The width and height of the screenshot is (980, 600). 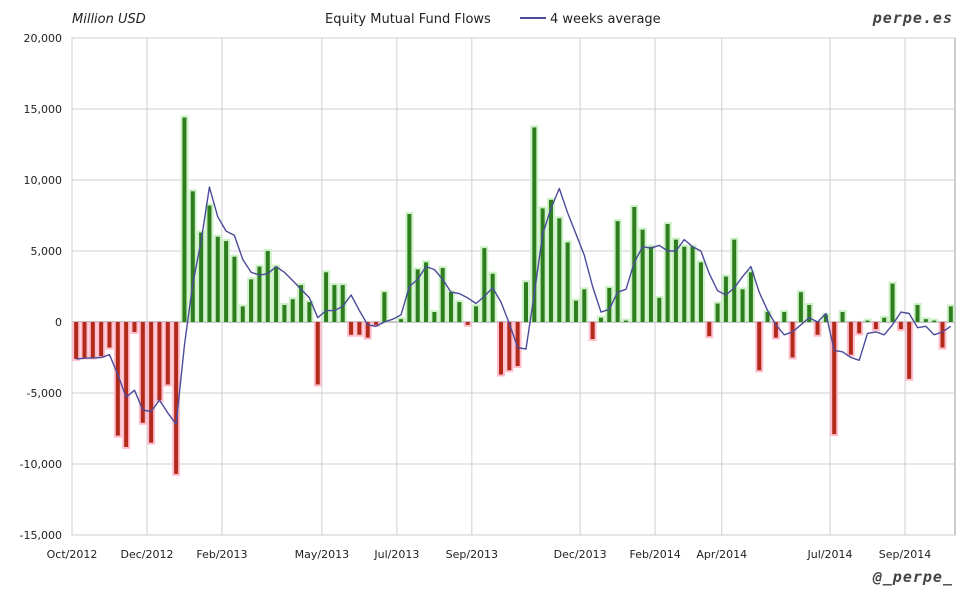 What do you see at coordinates (580, 554) in the screenshot?
I see `x-tick-label: Dec/2013` at bounding box center [580, 554].